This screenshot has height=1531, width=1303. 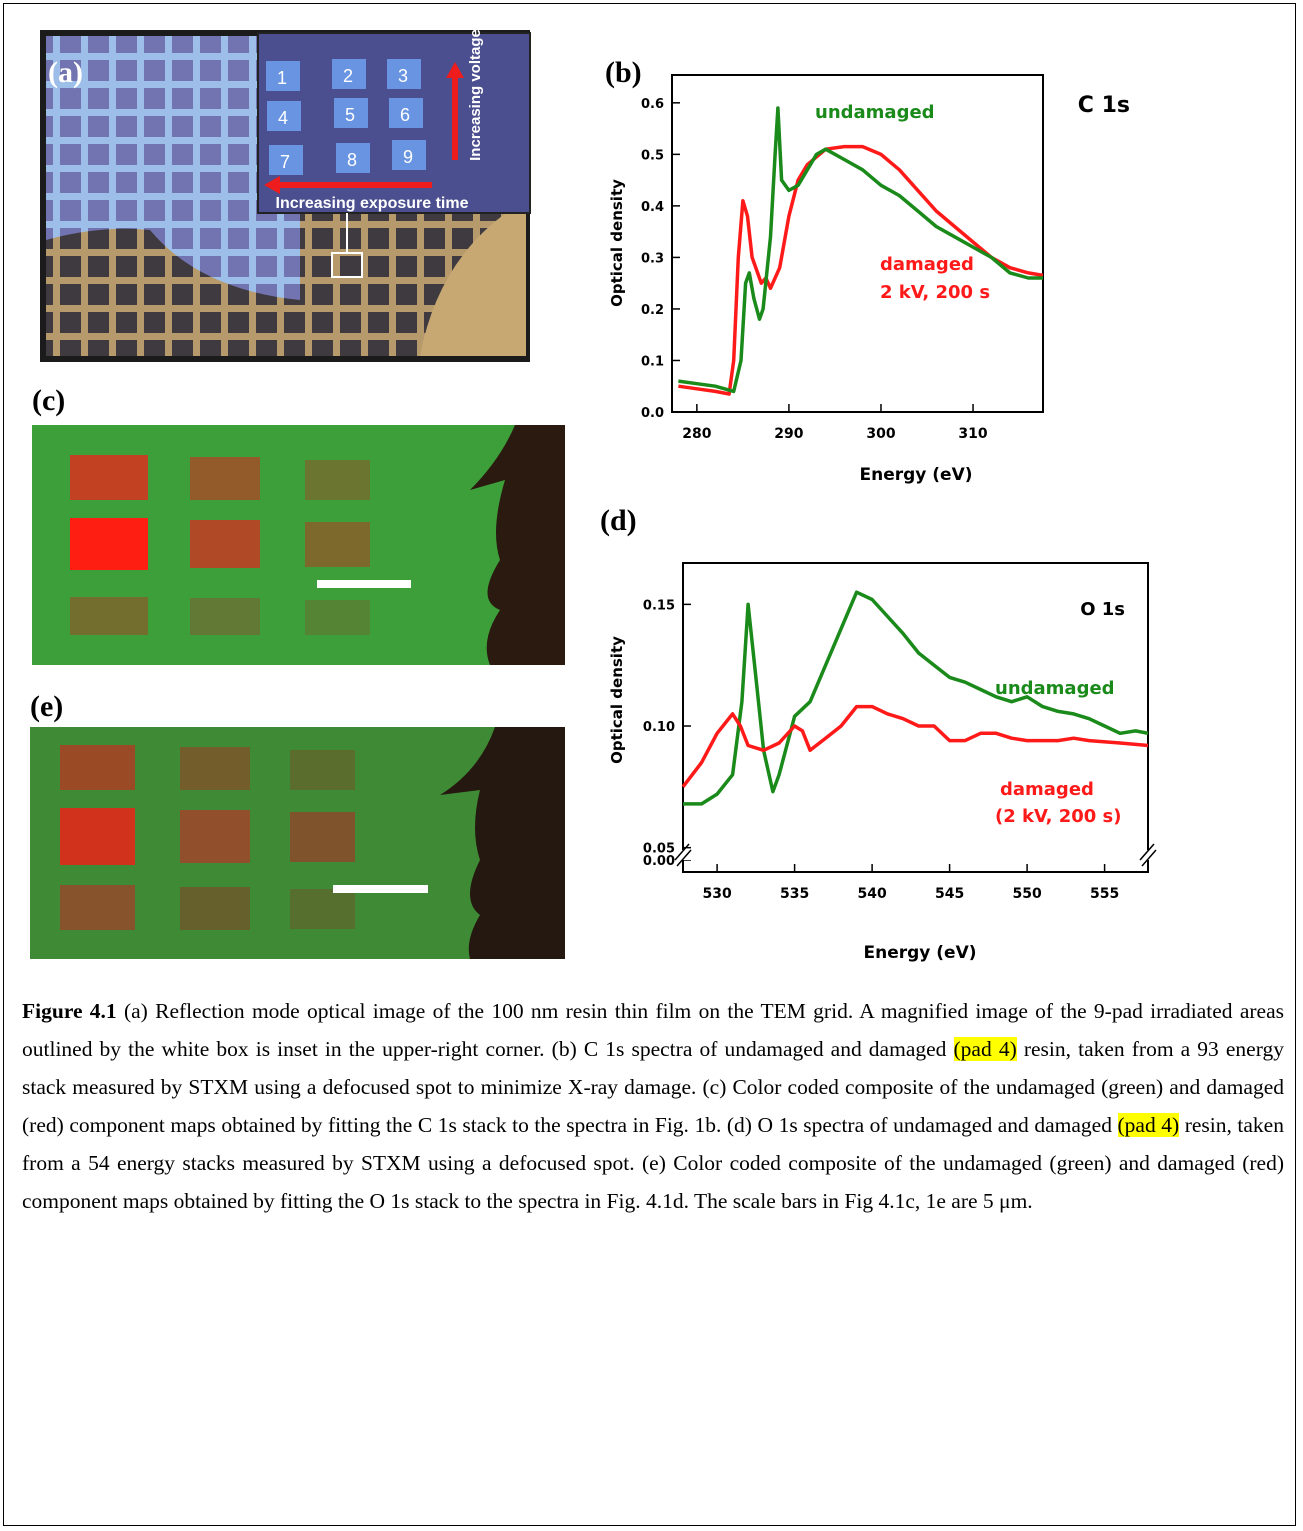 What do you see at coordinates (372, 203) in the screenshot?
I see `inset-label: Increasing exposure time` at bounding box center [372, 203].